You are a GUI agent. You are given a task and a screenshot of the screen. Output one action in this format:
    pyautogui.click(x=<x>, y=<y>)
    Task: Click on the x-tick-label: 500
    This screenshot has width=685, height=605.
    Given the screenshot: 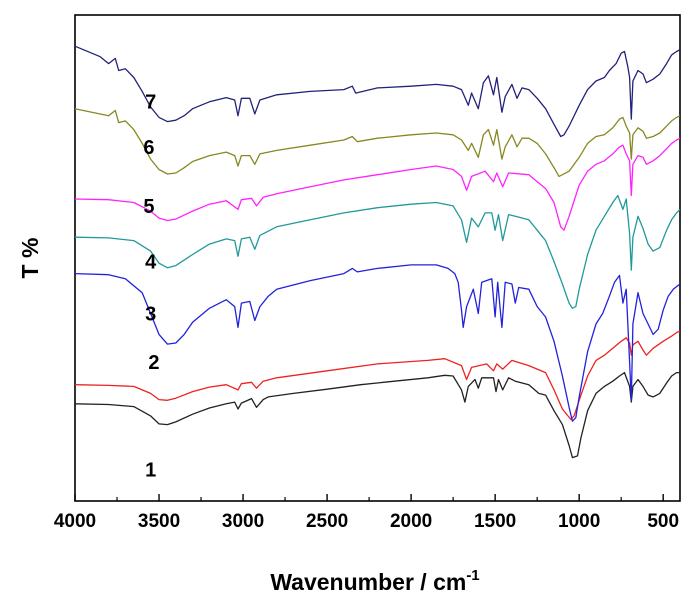 What is the action you would take?
    pyautogui.click(x=663, y=521)
    